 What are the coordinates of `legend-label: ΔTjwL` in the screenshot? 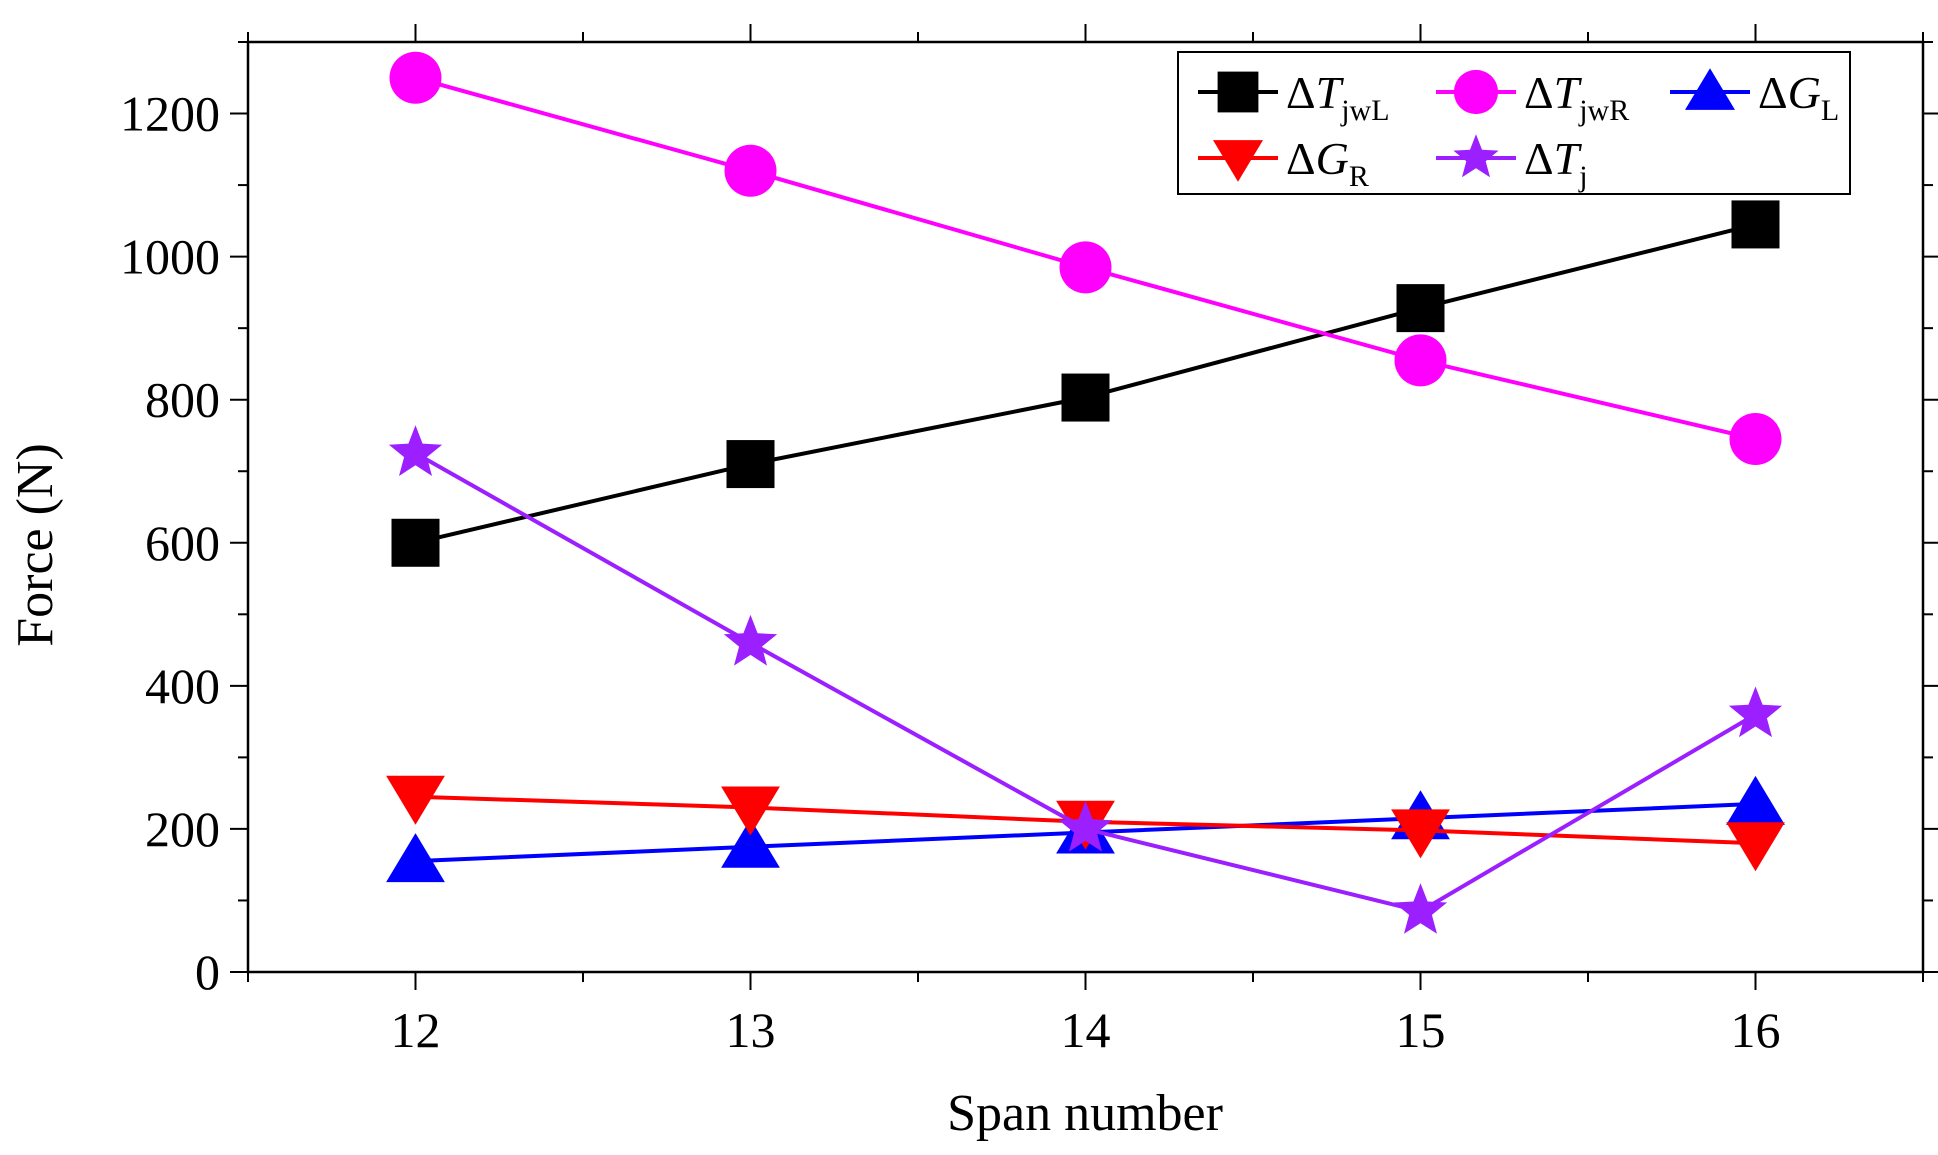 It's located at (1338, 97).